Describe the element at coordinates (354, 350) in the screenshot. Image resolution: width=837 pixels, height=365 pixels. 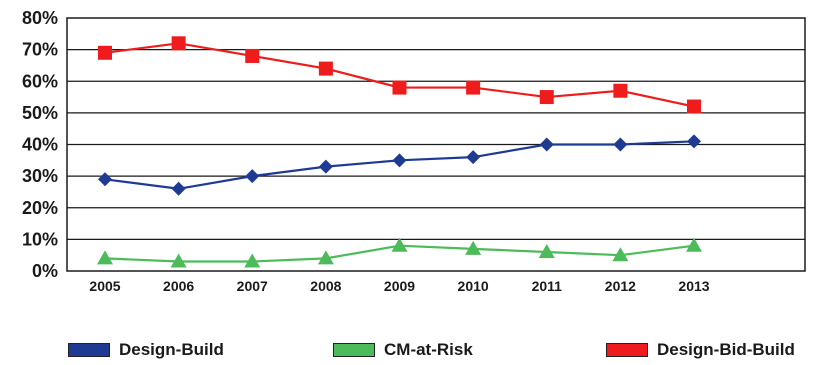
I see `legend-swatch-cm-at-risk` at that location.